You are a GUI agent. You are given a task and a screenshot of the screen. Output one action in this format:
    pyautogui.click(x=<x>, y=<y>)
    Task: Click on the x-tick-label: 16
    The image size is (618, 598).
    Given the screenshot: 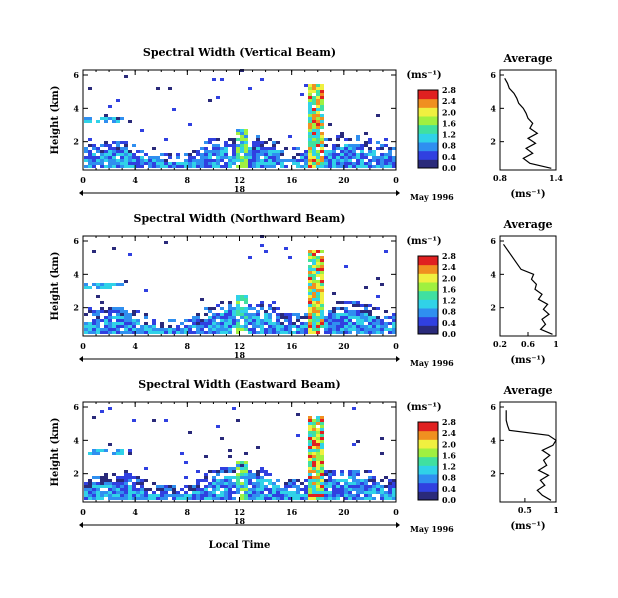 What is the action you would take?
    pyautogui.click(x=292, y=346)
    